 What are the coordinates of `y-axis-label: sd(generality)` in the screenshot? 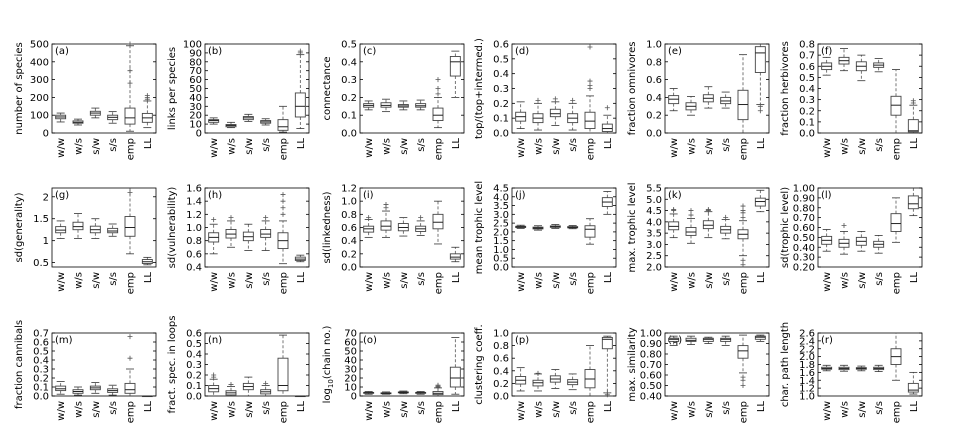 It's located at (19, 227).